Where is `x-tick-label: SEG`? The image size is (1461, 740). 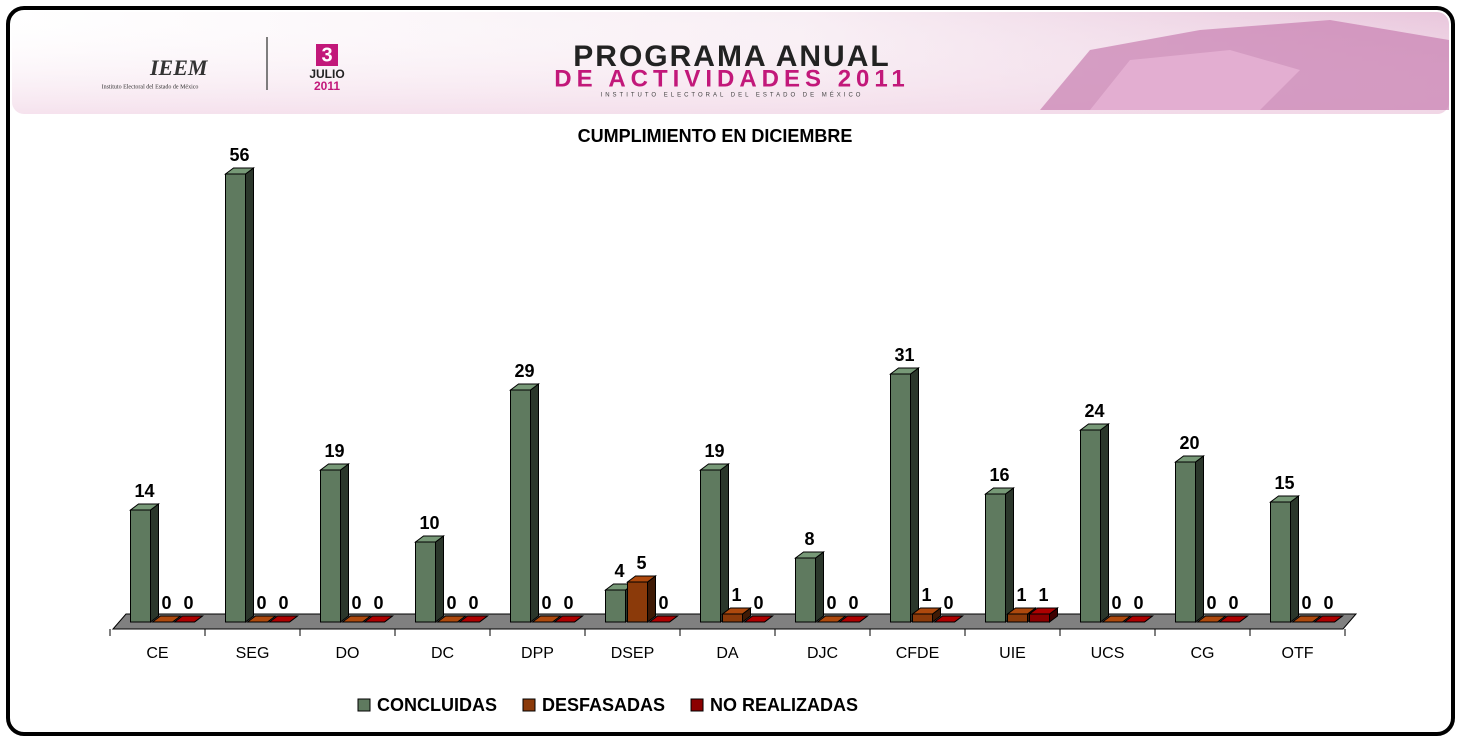
x-tick-label: SEG is located at coordinates (253, 653).